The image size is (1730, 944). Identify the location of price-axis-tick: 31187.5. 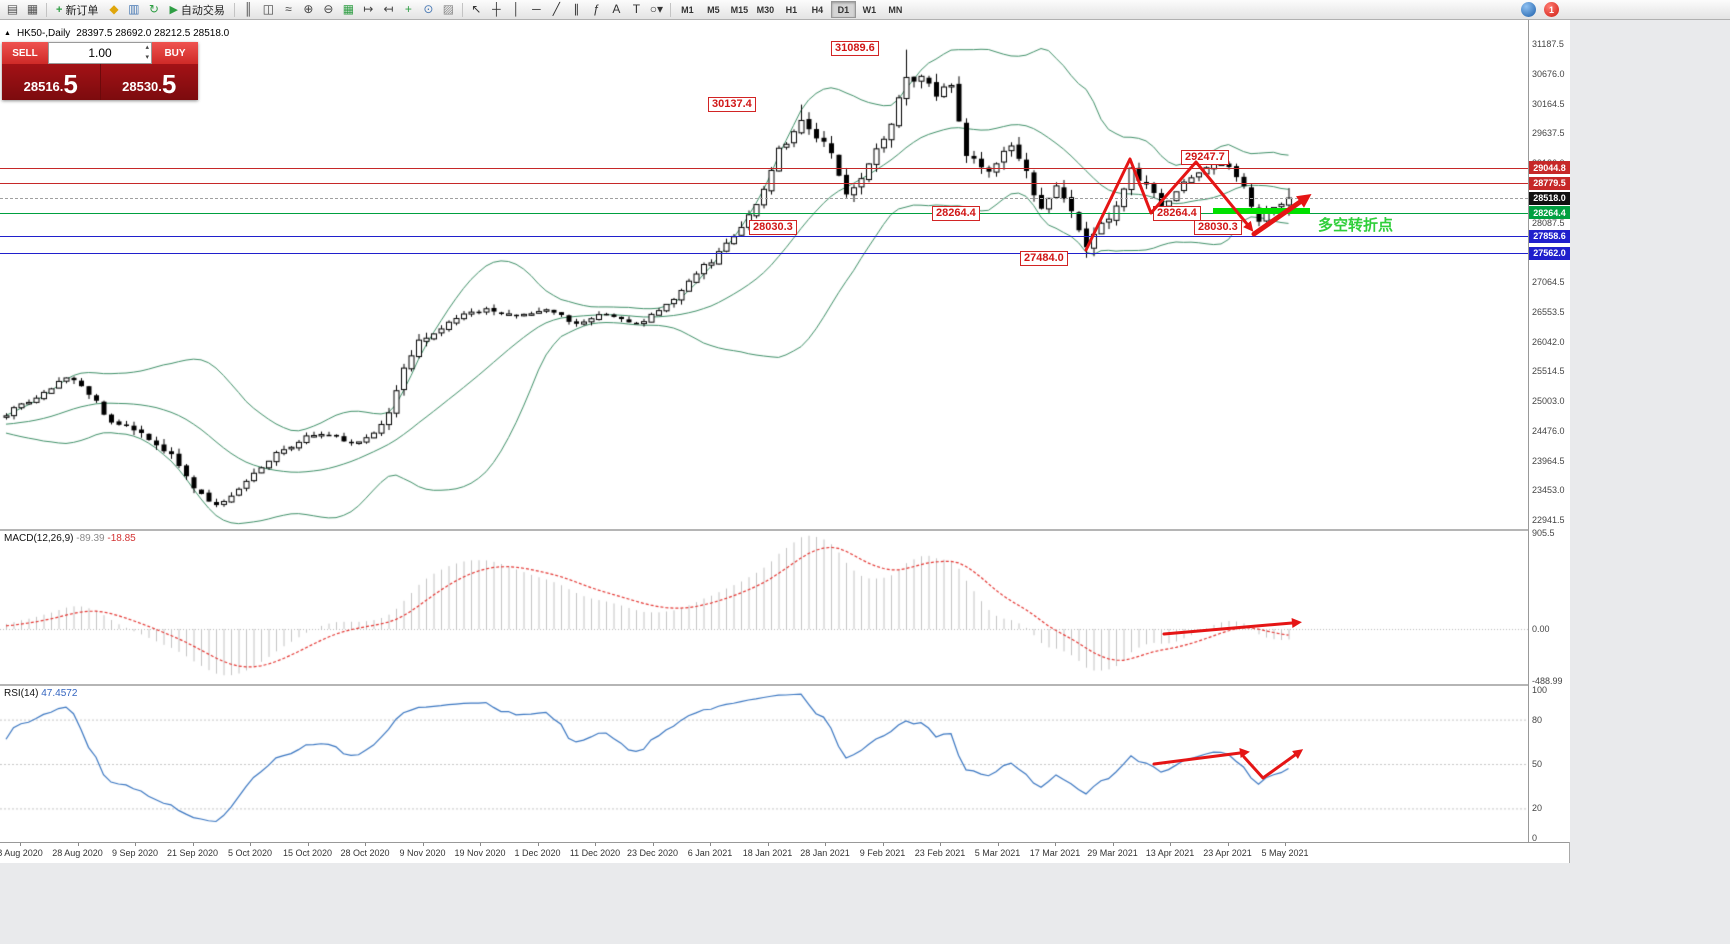
(1548, 44).